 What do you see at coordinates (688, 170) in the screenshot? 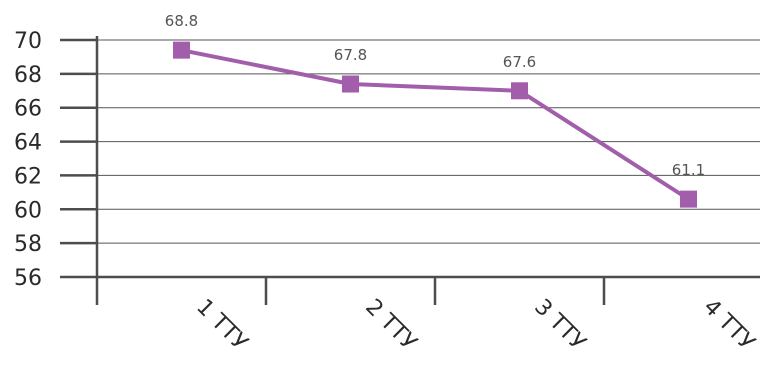
I see `data-label-4: 61.1` at bounding box center [688, 170].